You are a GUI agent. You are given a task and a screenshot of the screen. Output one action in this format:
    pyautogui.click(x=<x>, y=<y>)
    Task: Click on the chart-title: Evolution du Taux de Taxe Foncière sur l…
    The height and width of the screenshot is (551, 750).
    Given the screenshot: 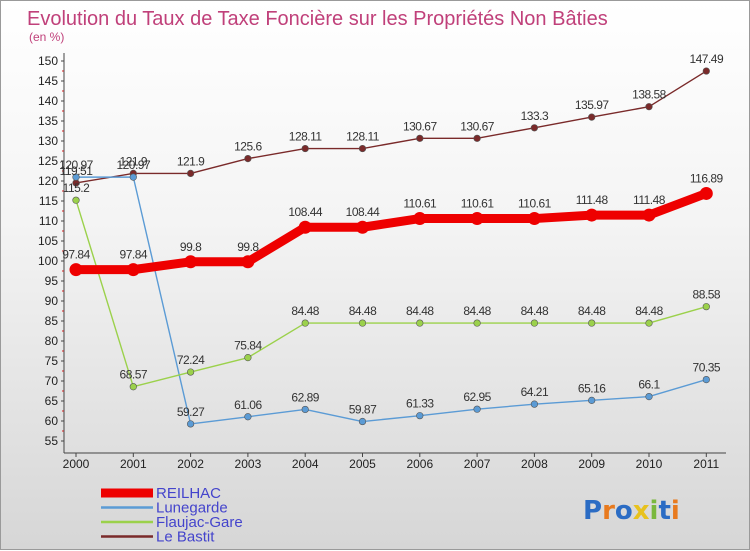 What is the action you would take?
    pyautogui.click(x=317, y=19)
    